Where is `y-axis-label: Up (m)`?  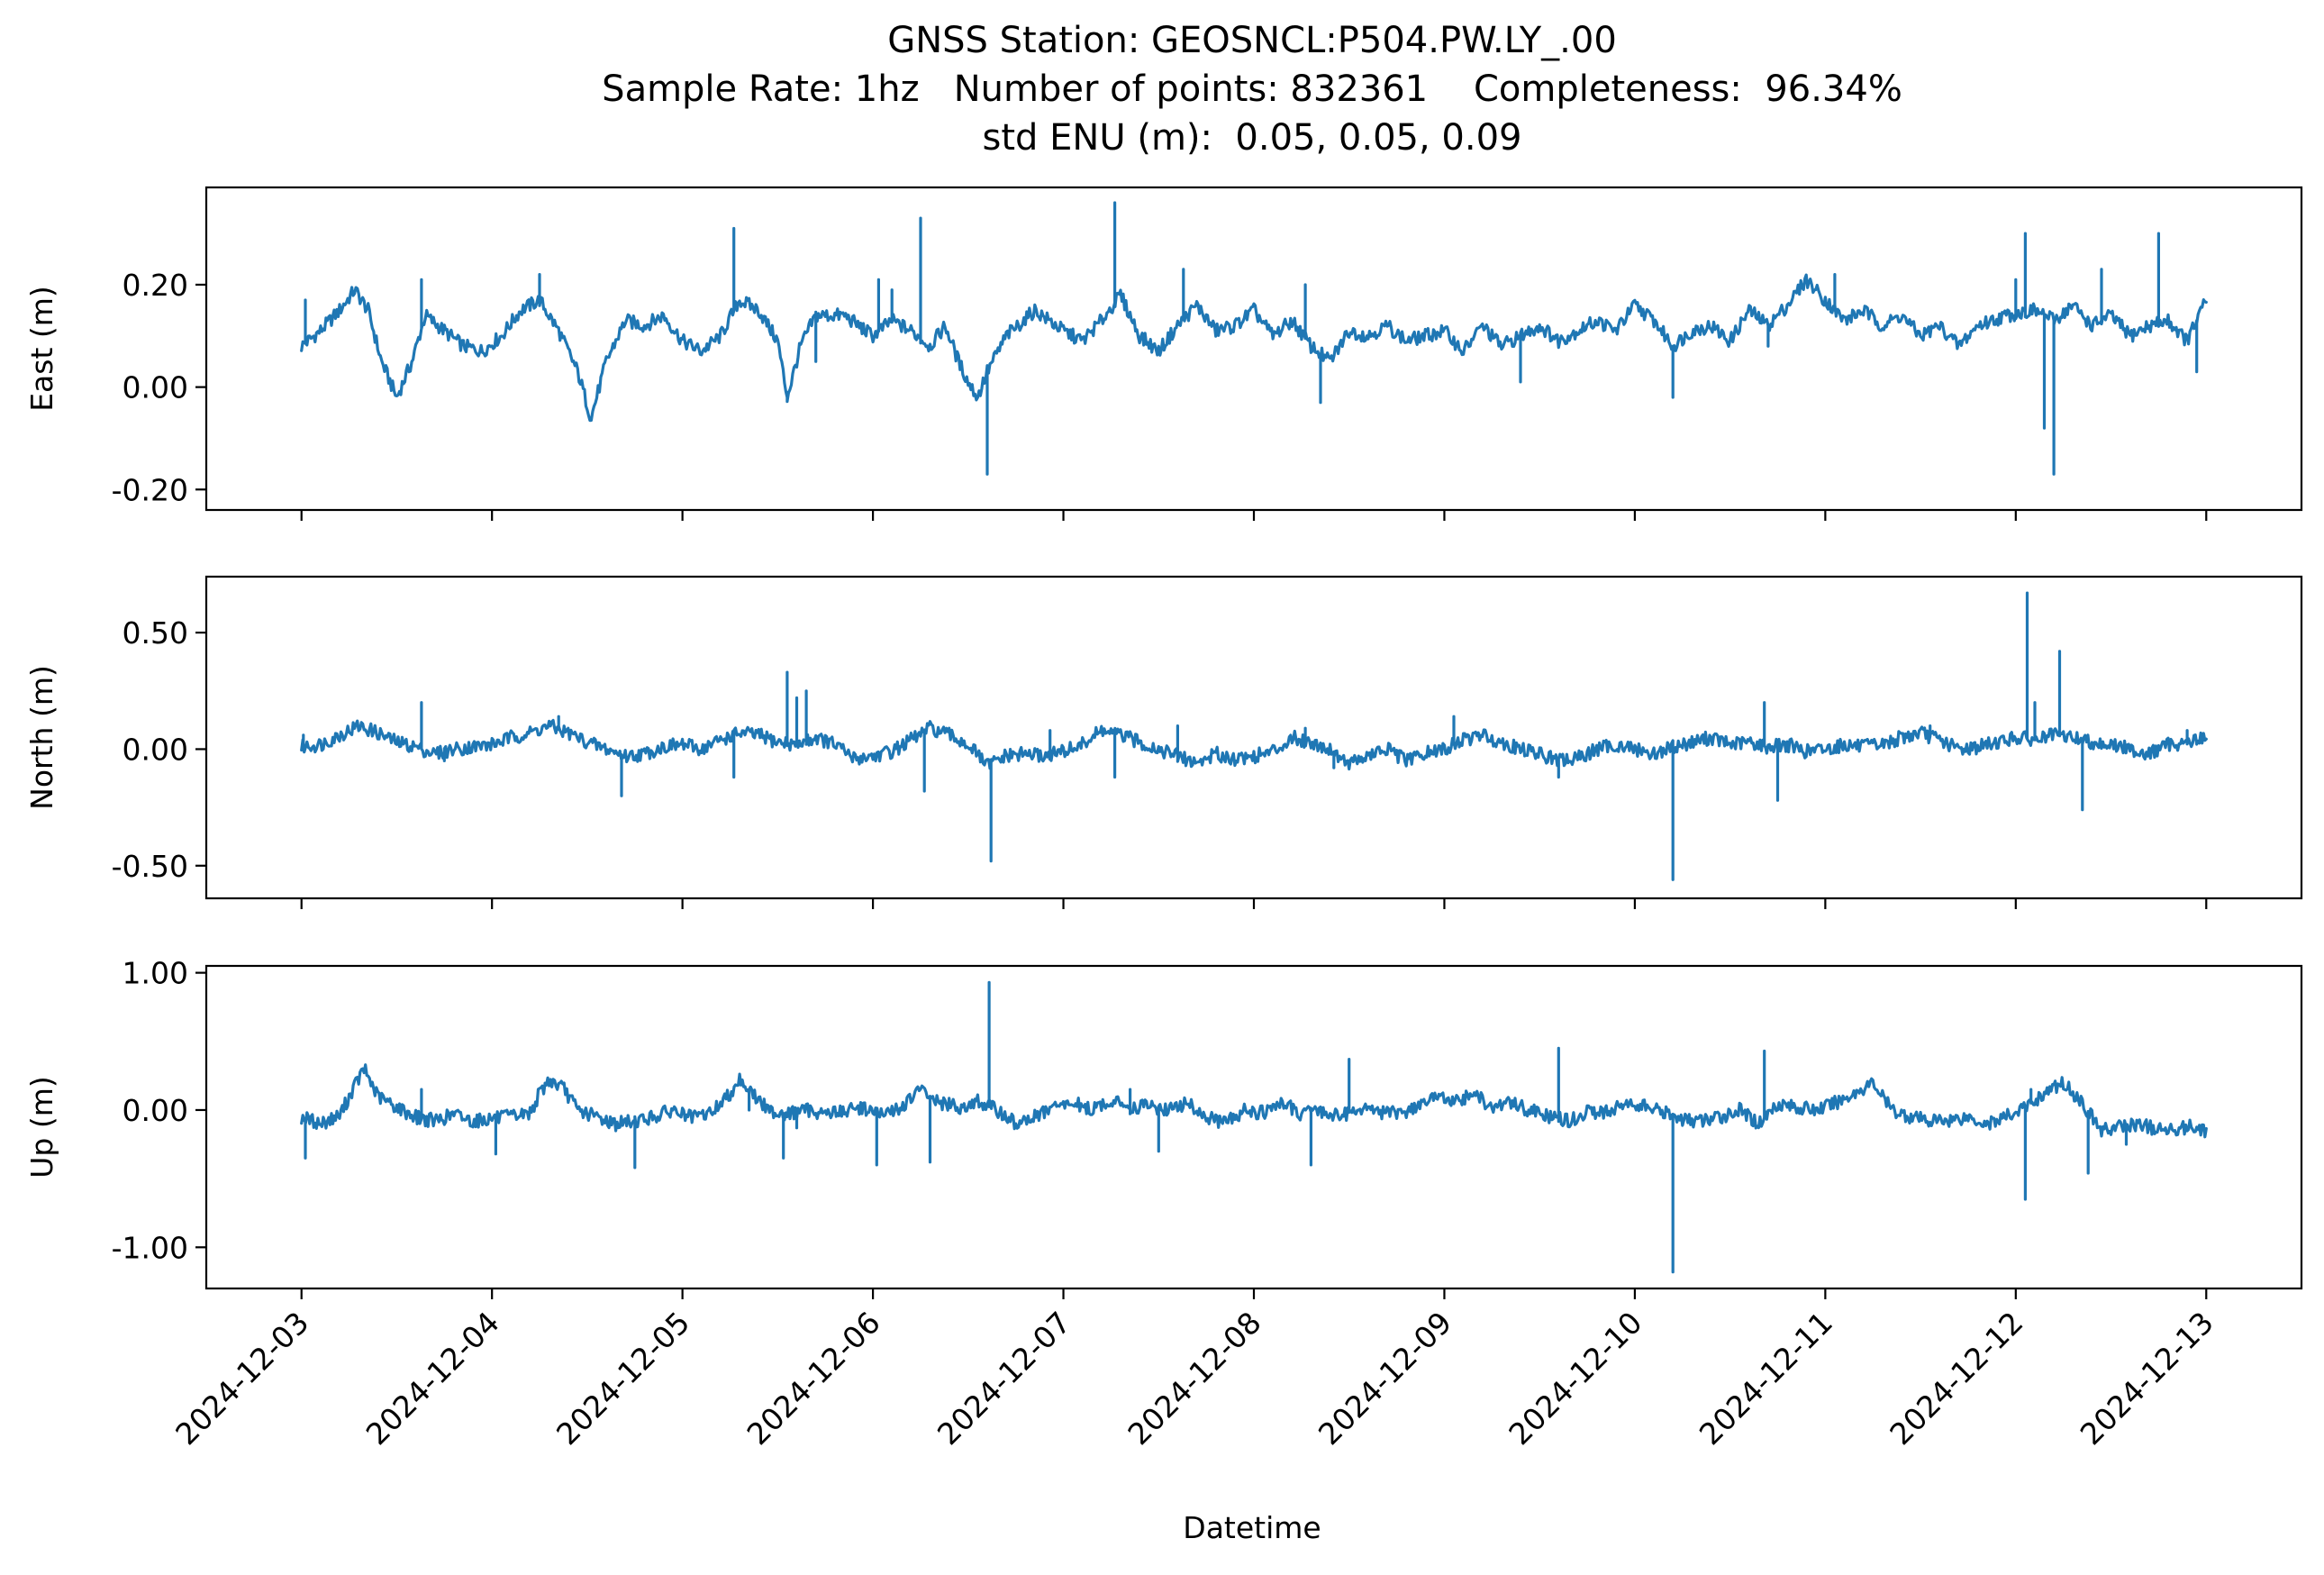 y-axis-label: Up (m) is located at coordinates (42, 1127).